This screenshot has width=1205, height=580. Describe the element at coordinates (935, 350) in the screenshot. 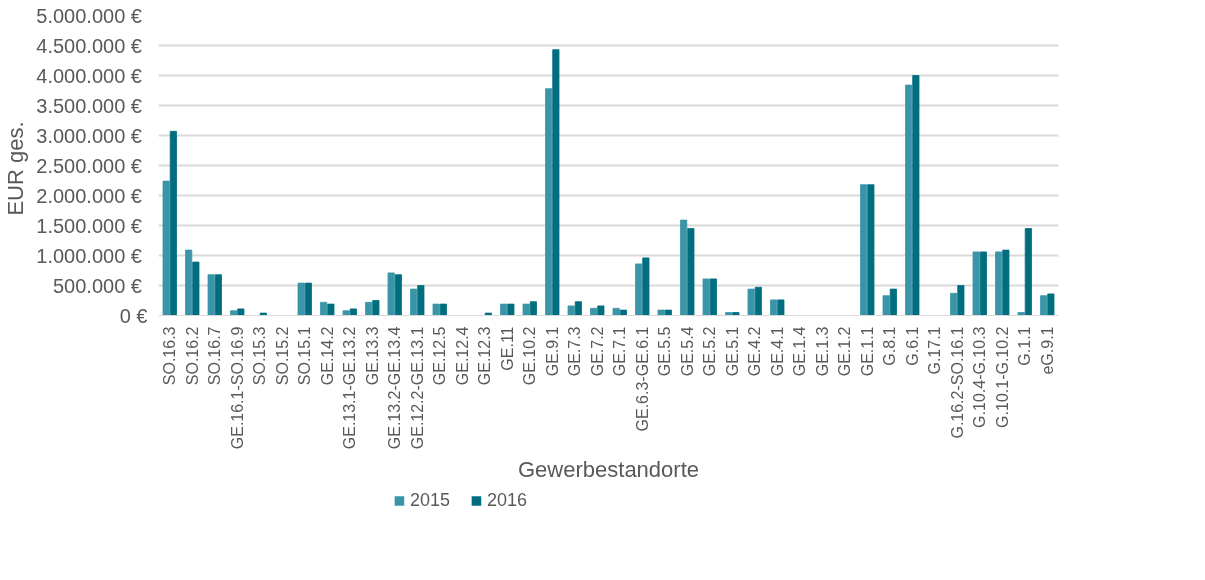

I see `x-tick-label: G.17.1` at that location.